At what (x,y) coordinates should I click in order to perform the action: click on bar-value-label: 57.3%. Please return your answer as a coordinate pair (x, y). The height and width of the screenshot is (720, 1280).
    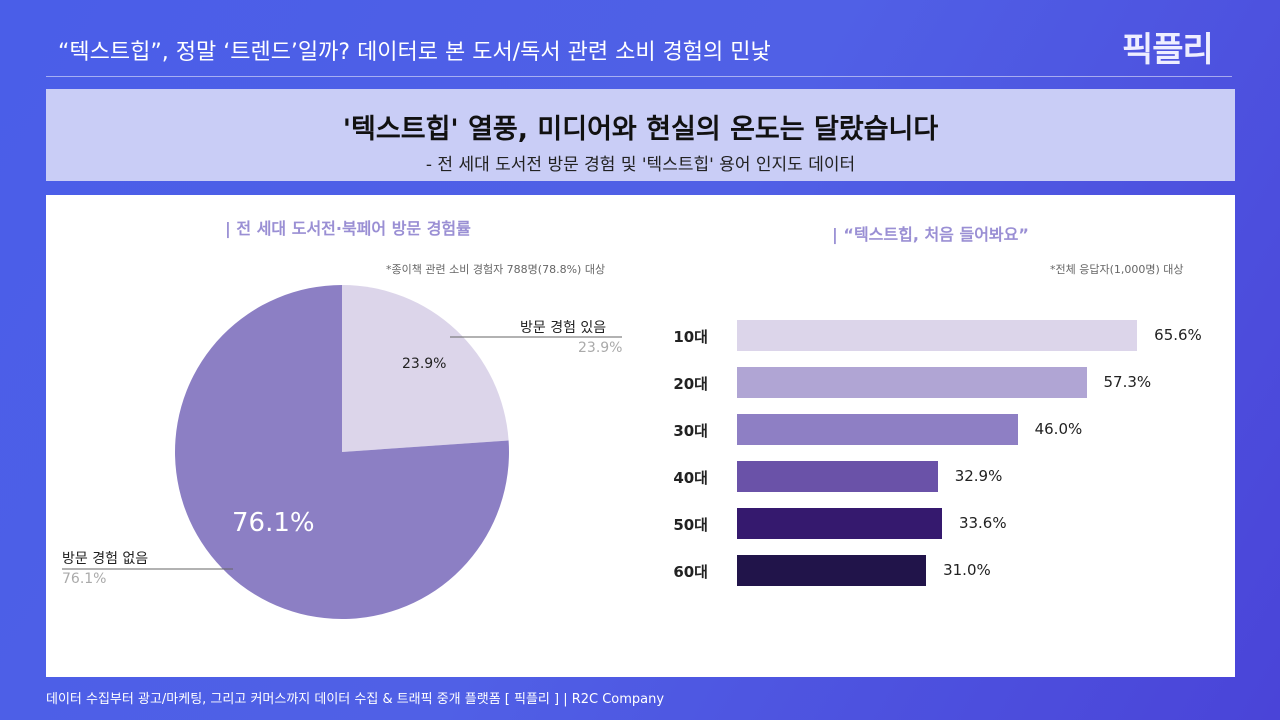
    Looking at the image, I should click on (1127, 382).